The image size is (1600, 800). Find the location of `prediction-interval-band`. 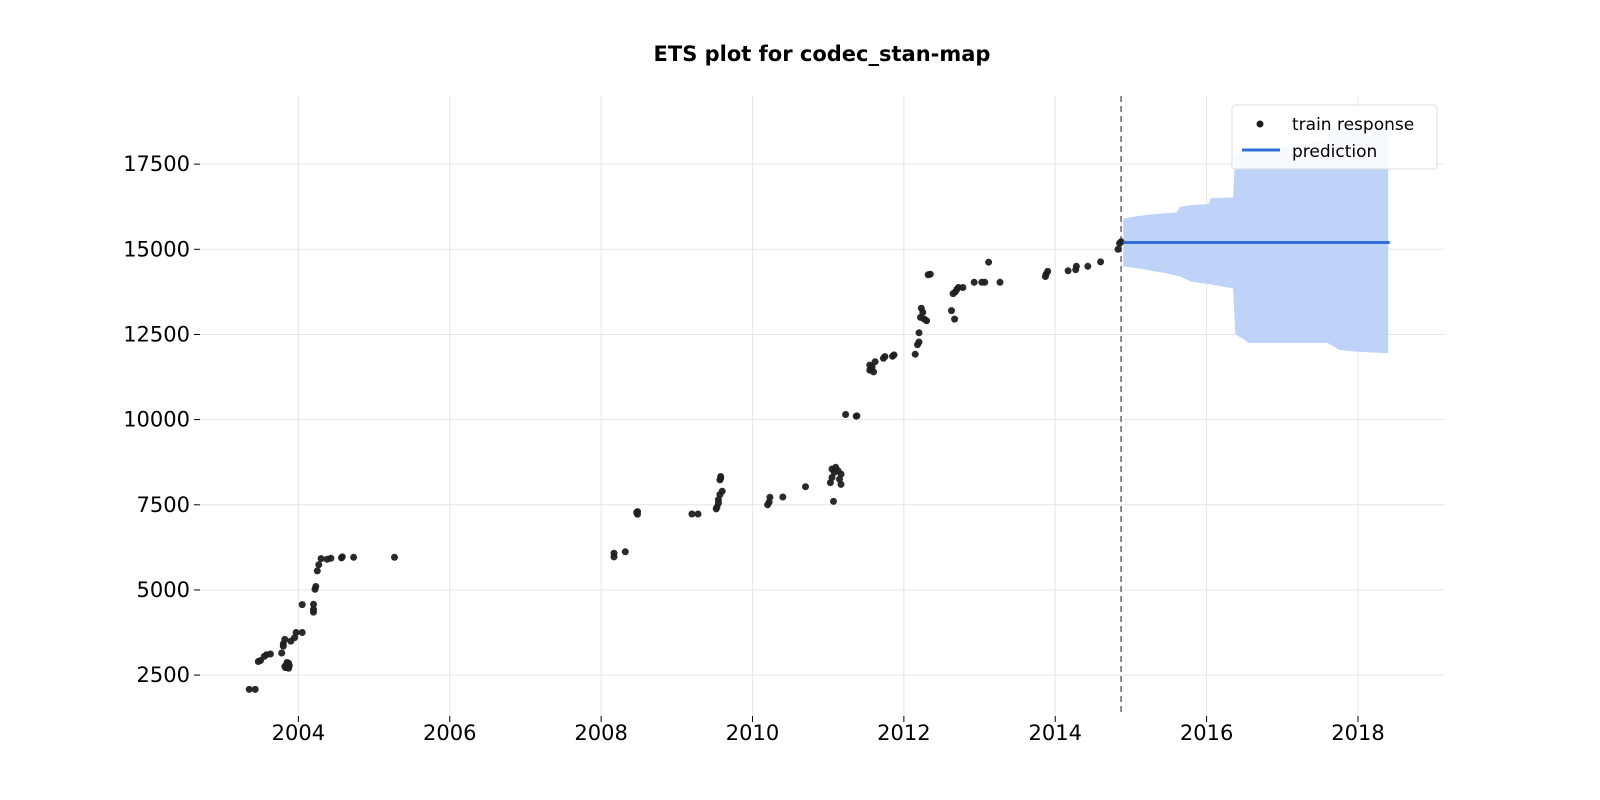

prediction-interval-band is located at coordinates (1256, 240).